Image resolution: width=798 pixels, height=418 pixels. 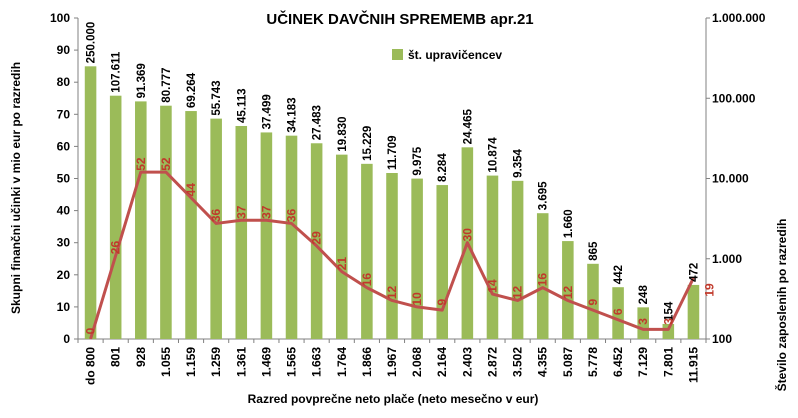 I want to click on y-tick-label: 0, so click(x=66, y=339).